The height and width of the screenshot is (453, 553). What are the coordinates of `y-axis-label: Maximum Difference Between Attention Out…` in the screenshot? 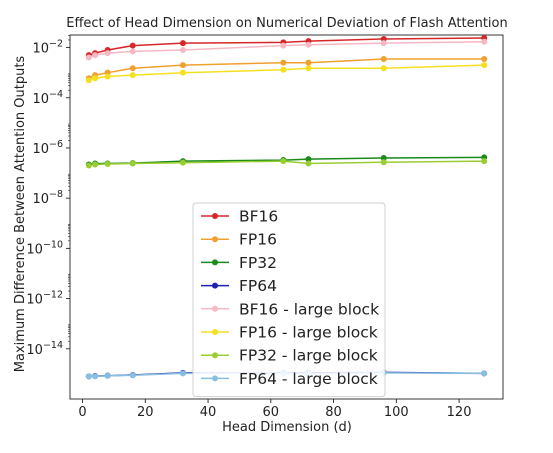 It's located at (20, 214).